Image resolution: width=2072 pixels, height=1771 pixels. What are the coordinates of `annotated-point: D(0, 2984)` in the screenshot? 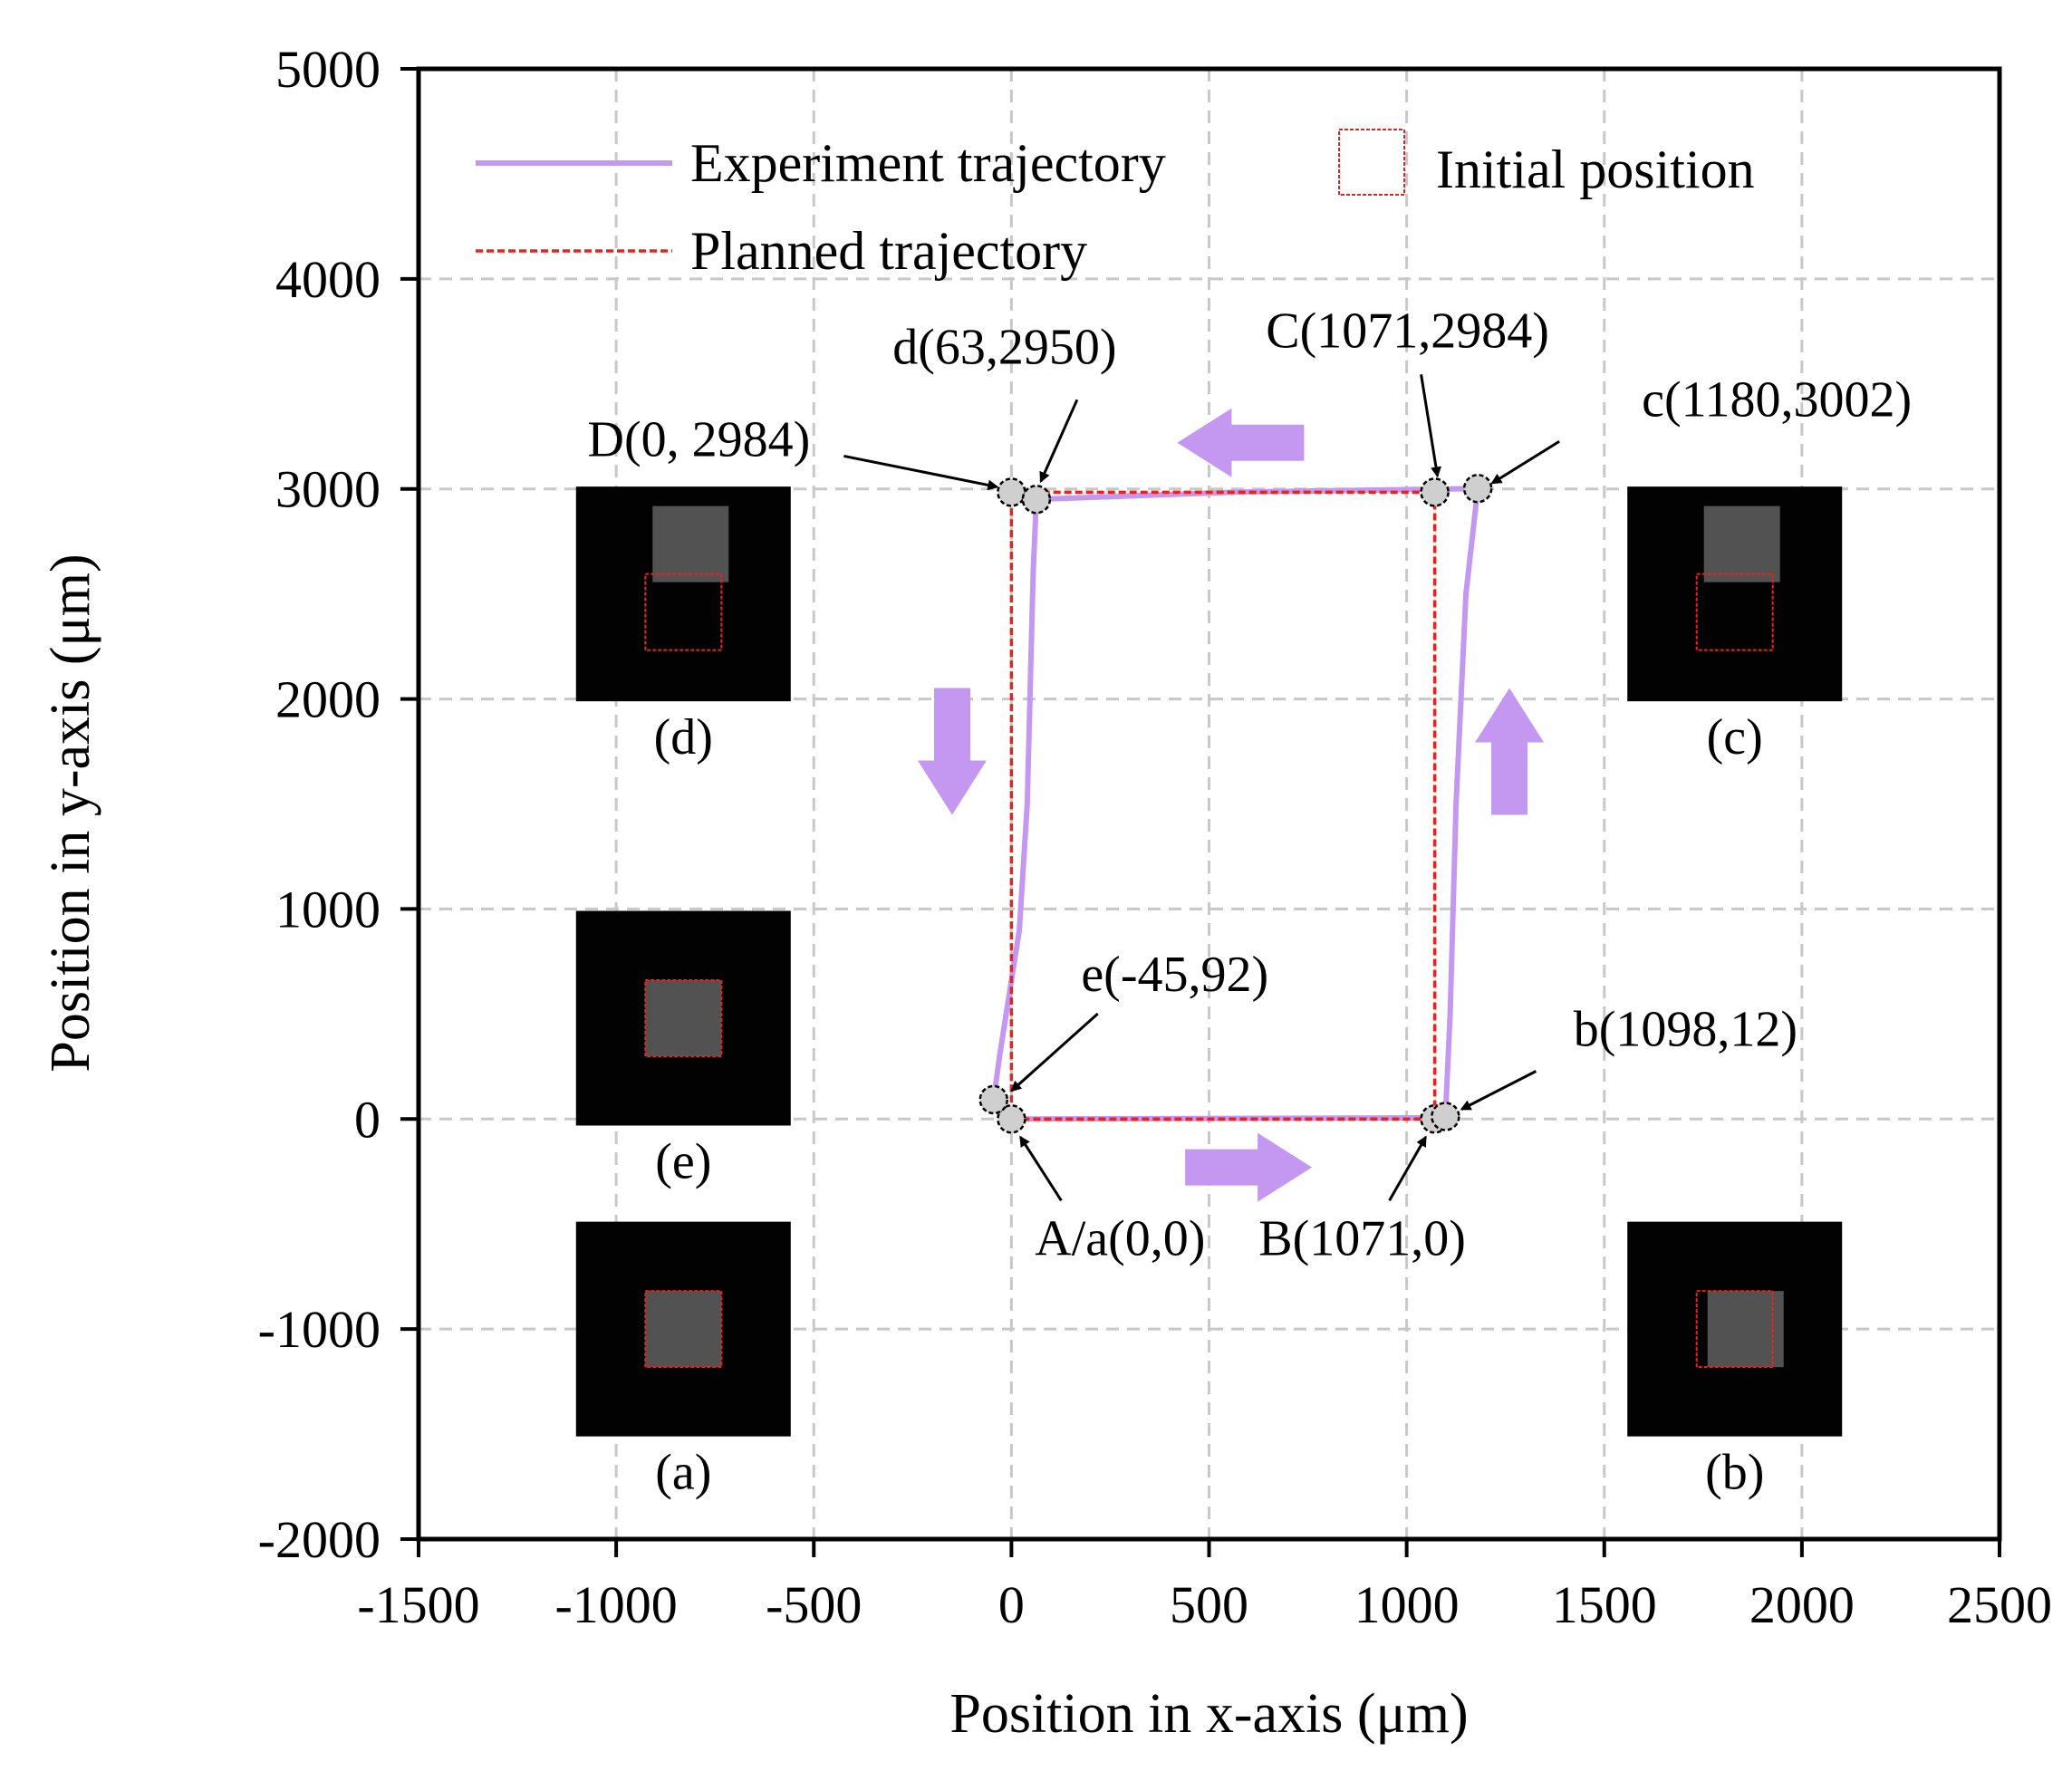 It's located at (807, 459).